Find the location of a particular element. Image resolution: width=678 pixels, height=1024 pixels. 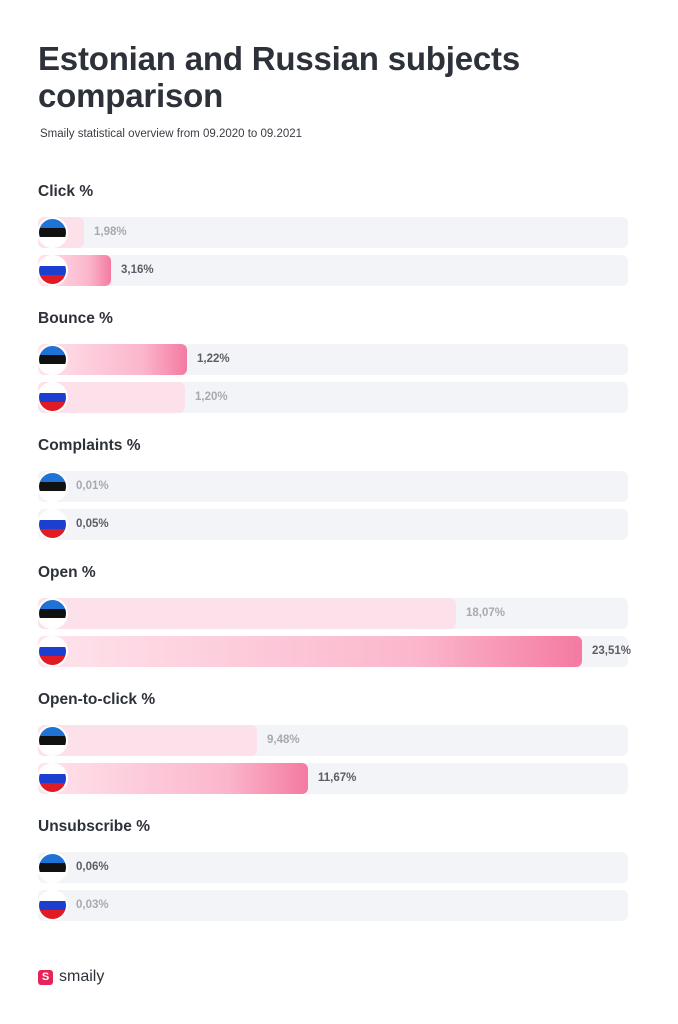

bar-row: 1,98% is located at coordinates (333, 232).